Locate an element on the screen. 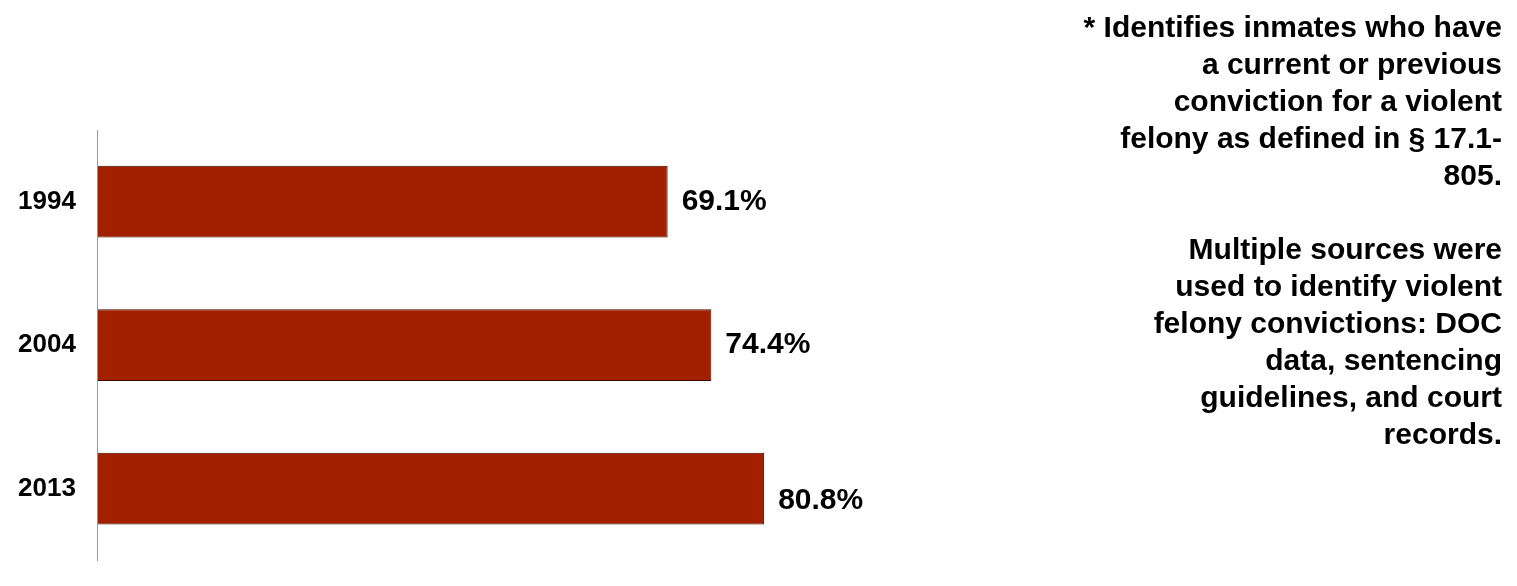 This screenshot has height=586, width=1517. text: * Identifies inmates who have a current or previous conviction for a violent felony as defined in § 17.1-805. is located at coordinates (1292, 101).